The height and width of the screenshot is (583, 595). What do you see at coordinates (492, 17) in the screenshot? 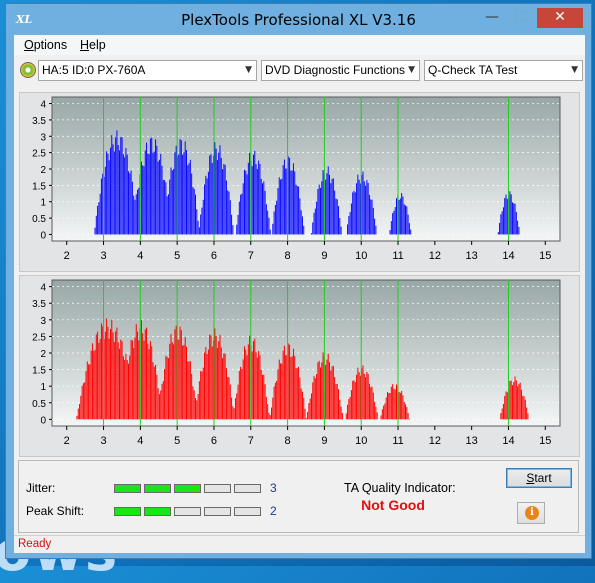
I see `minimize-button: —` at bounding box center [492, 17].